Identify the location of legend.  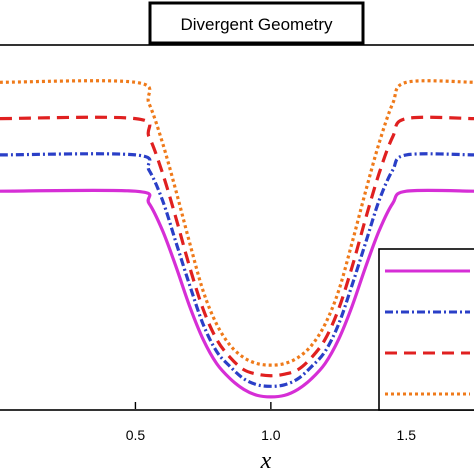
(426, 329).